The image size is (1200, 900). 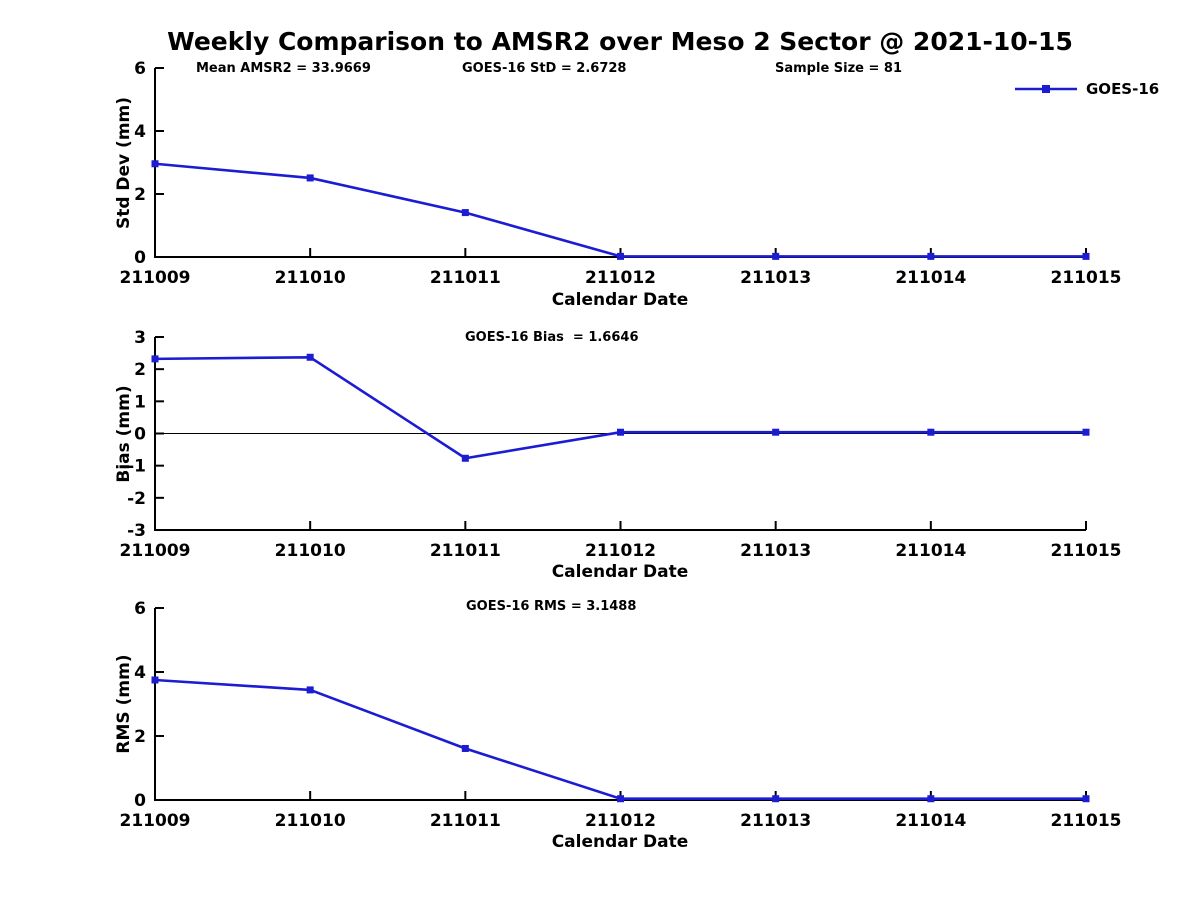 I want to click on bias-x-tick-label: 211011, so click(x=465, y=551).